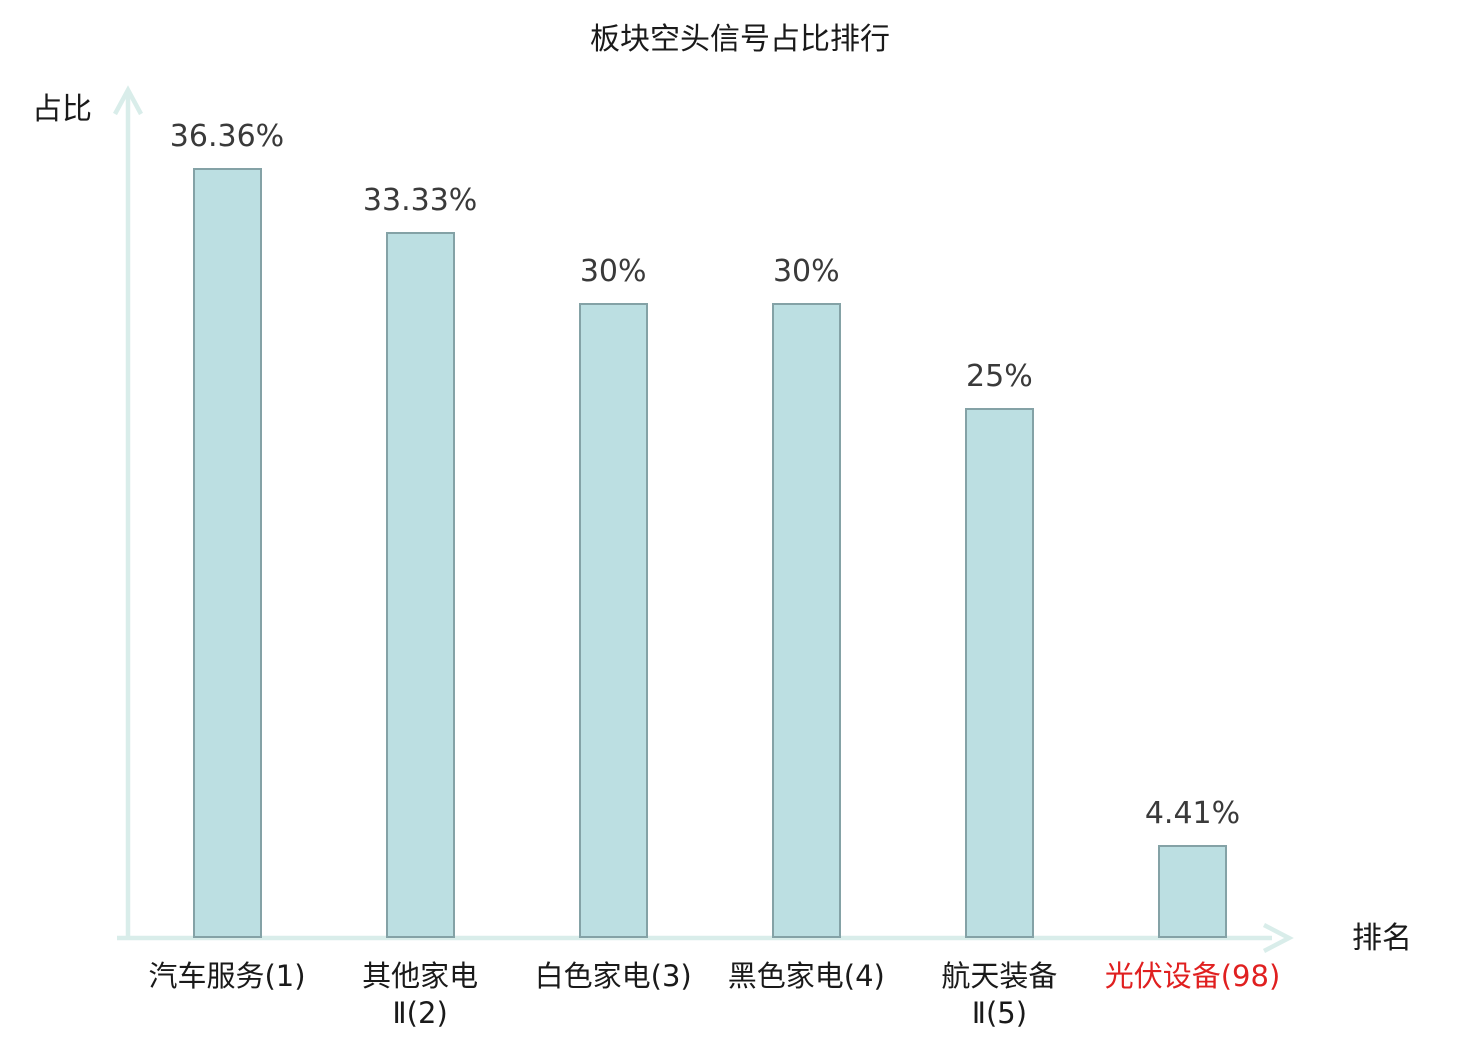 The width and height of the screenshot is (1480, 1040). Describe the element at coordinates (999, 376) in the screenshot. I see `bar-value-label: 25%` at that location.